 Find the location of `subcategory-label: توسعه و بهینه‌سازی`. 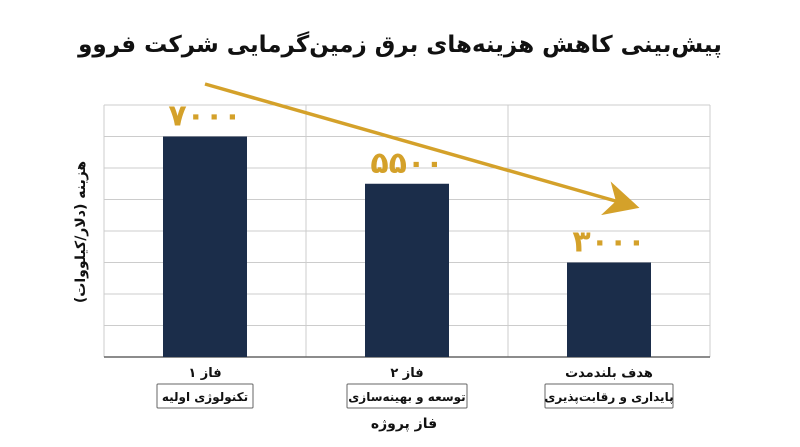

subcategory-label: توسعه و بهینه‌سازی is located at coordinates (406, 397).